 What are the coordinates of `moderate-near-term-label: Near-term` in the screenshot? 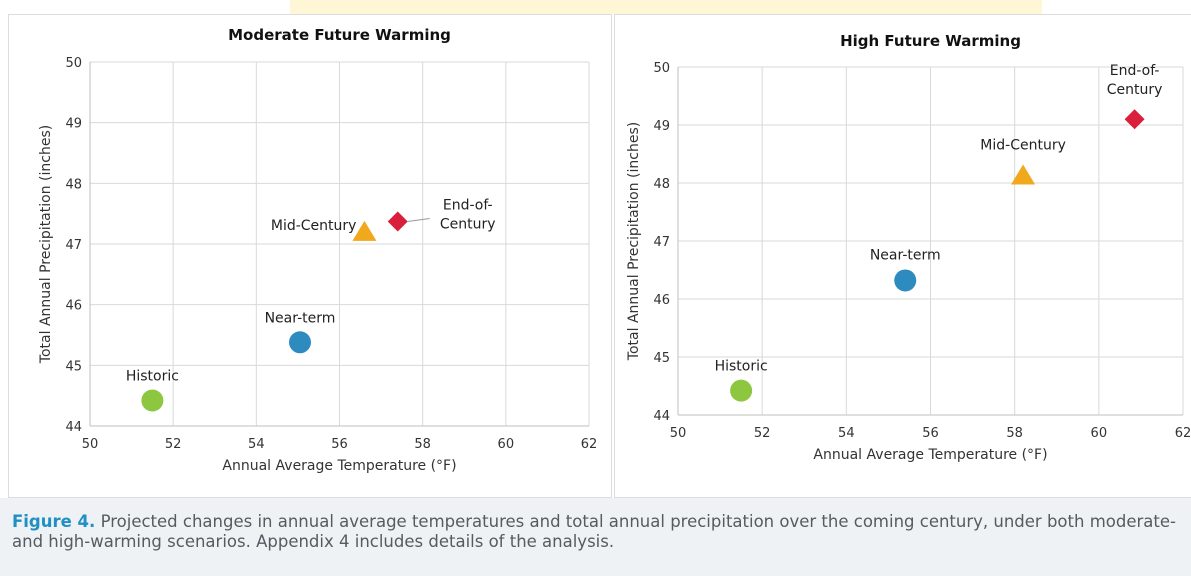 It's located at (300, 318).